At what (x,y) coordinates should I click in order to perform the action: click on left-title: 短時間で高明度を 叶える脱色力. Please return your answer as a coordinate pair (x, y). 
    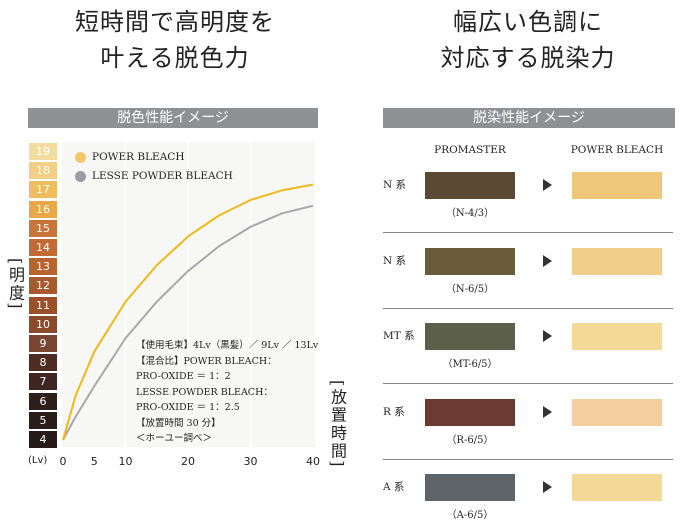
    Looking at the image, I should click on (175, 40).